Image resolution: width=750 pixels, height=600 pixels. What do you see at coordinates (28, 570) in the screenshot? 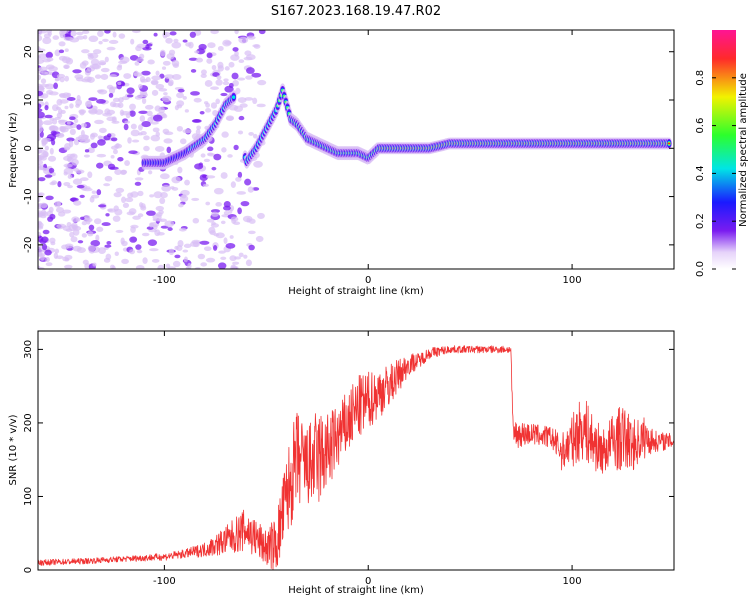
I see `y-tick-label: 0` at bounding box center [28, 570].